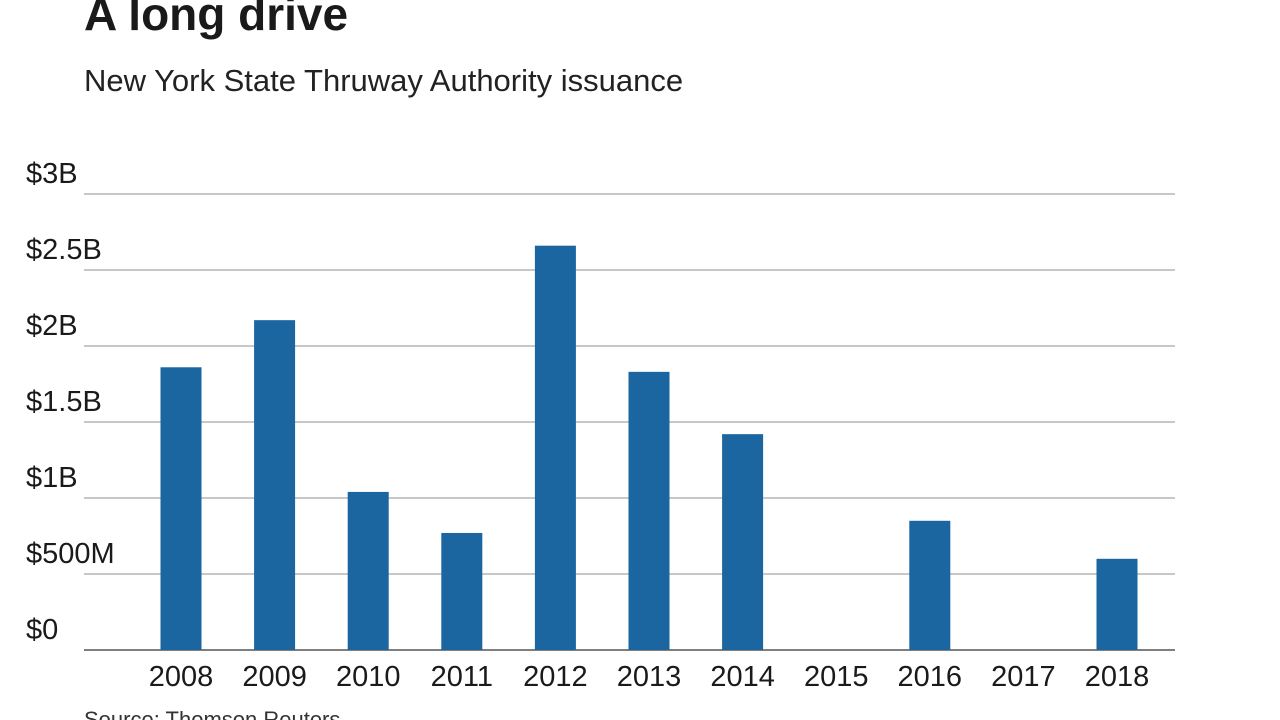 This screenshot has width=1280, height=720. I want to click on y-axis: $0 $500M $1B $1.5B $2B $2.5B $3B, so click(70, 402).